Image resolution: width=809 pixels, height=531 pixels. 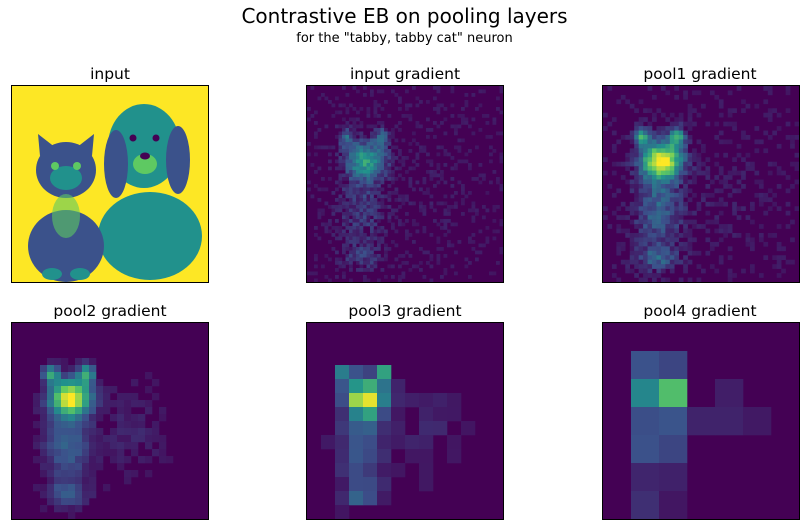 I want to click on panel-pool3-gradient, so click(x=405, y=421).